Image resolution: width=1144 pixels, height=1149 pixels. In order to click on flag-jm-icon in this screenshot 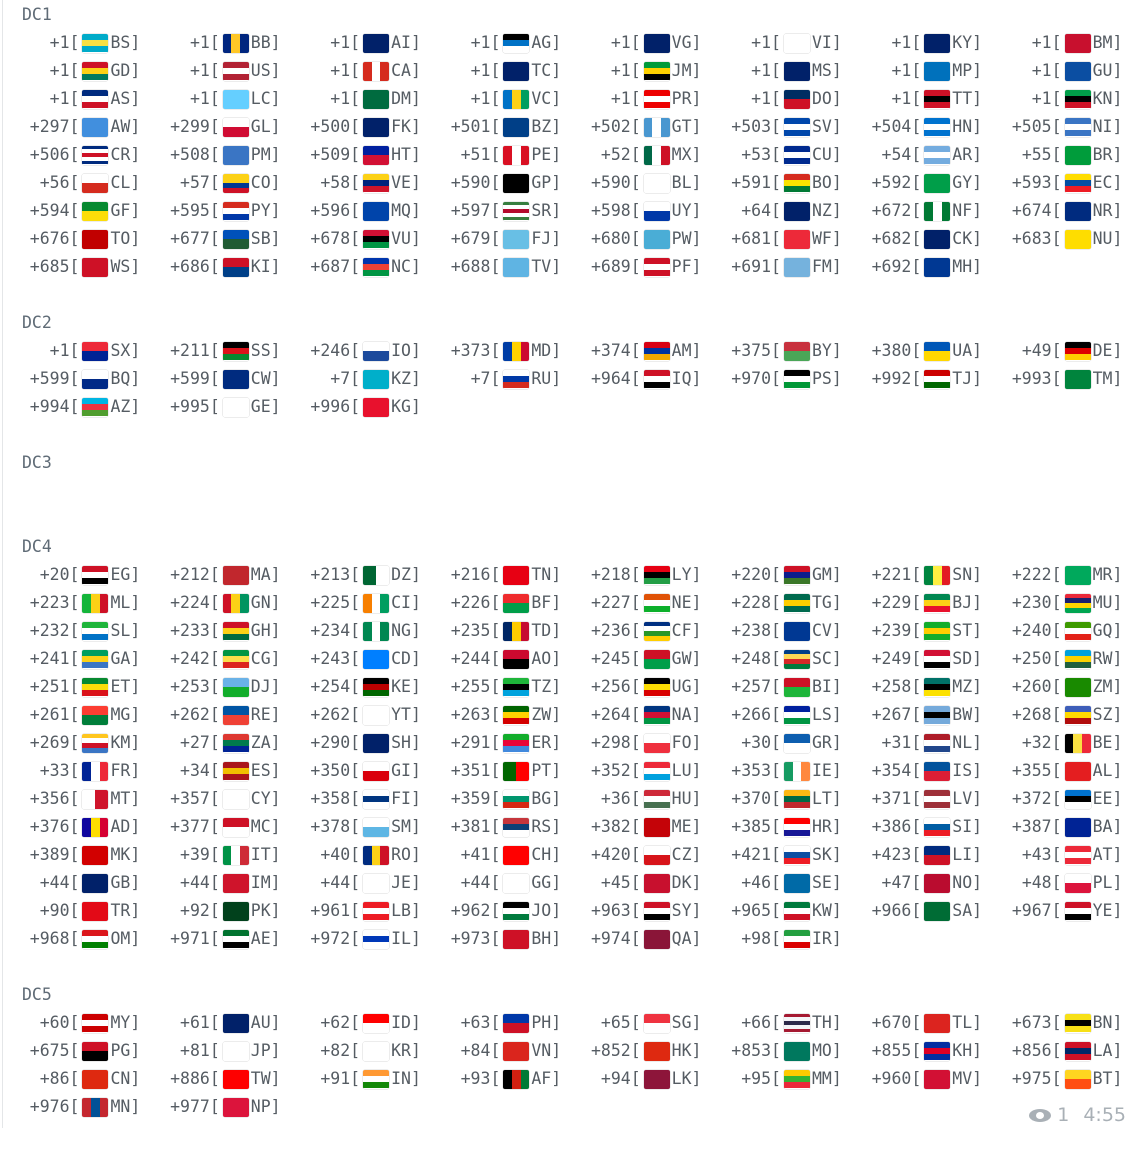, I will do `click(656, 71)`.